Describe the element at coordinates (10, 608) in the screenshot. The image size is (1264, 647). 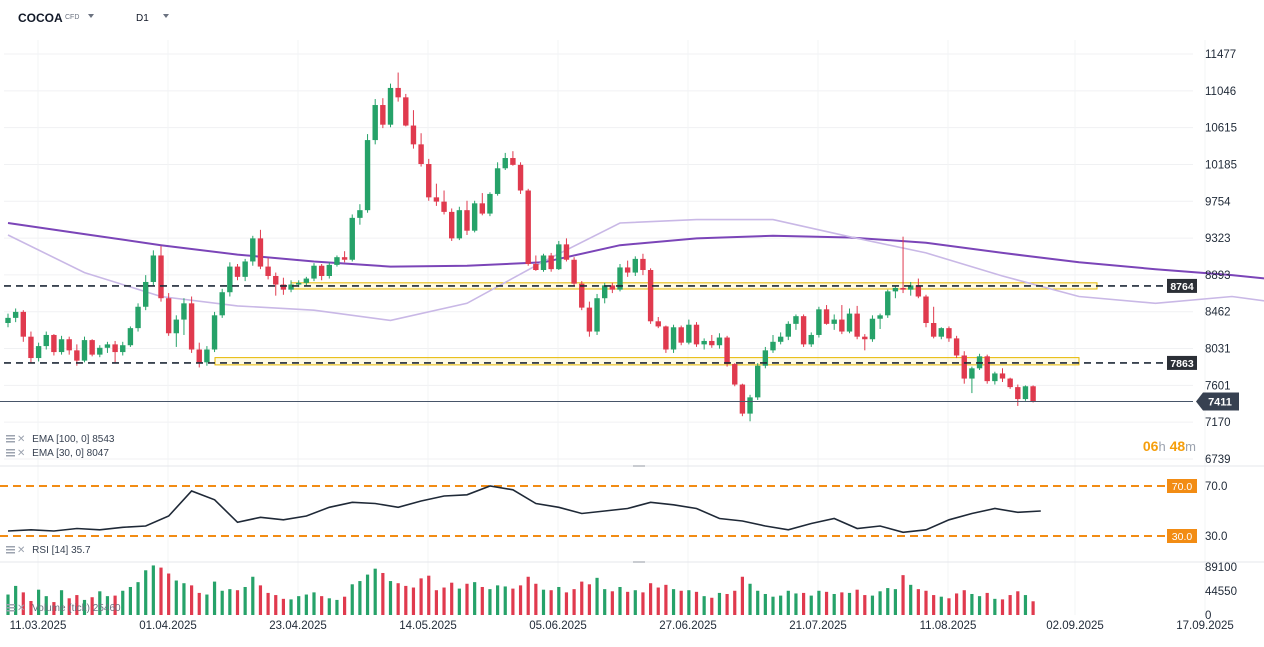
I see `settings-icon` at that location.